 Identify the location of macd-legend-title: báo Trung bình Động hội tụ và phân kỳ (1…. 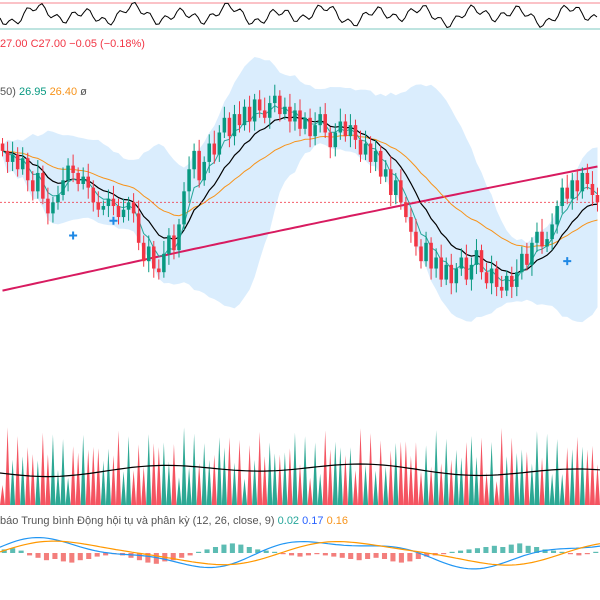
(137, 521).